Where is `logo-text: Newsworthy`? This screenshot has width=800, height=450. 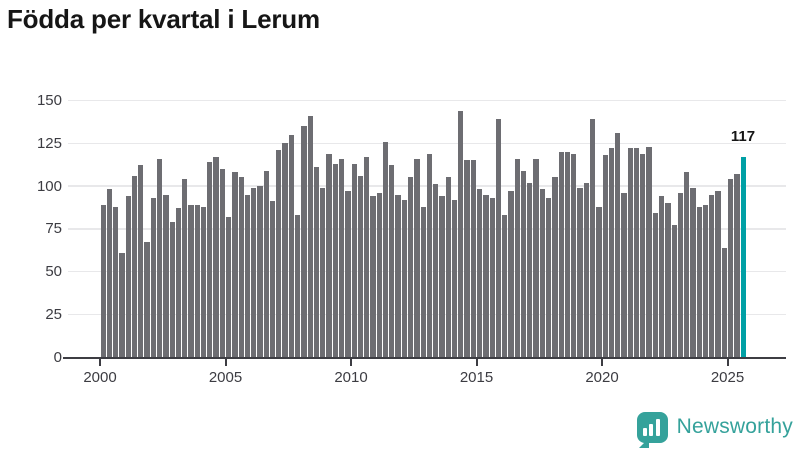 logo-text: Newsworthy is located at coordinates (734, 426).